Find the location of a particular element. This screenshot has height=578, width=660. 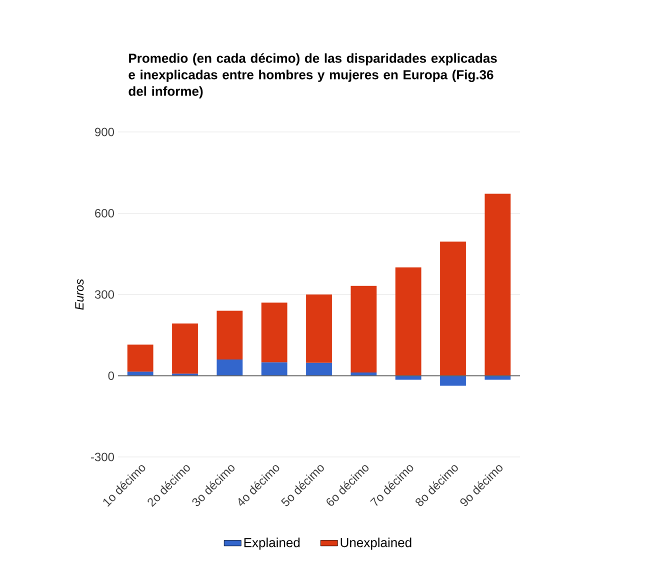

chart-title: Promedio (en cada décimo) de las disparidades explicadas e inexplicadas entre hombres y mujeres en Europa (Fig.36 del informe) is located at coordinates (312, 75).